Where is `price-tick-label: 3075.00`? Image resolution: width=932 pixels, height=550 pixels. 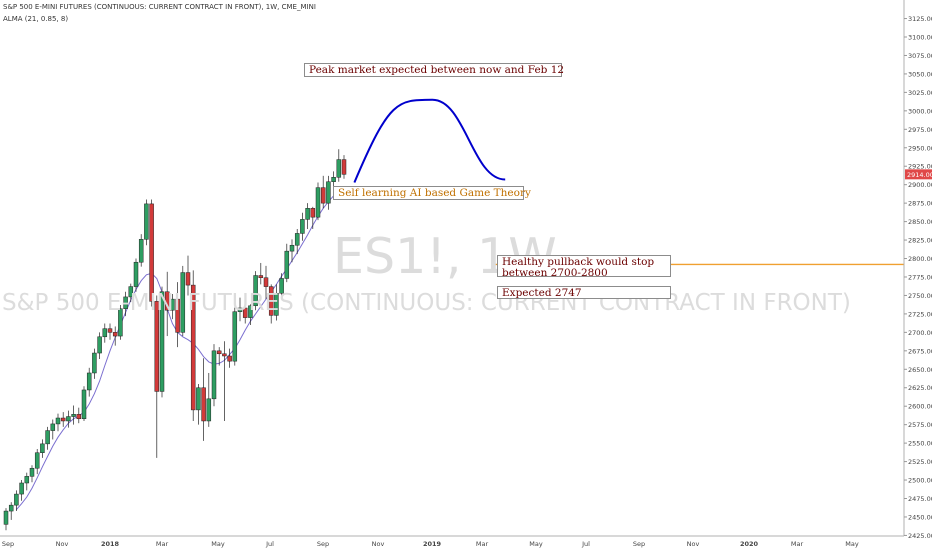 price-tick-label: 3075.00 is located at coordinates (920, 56).